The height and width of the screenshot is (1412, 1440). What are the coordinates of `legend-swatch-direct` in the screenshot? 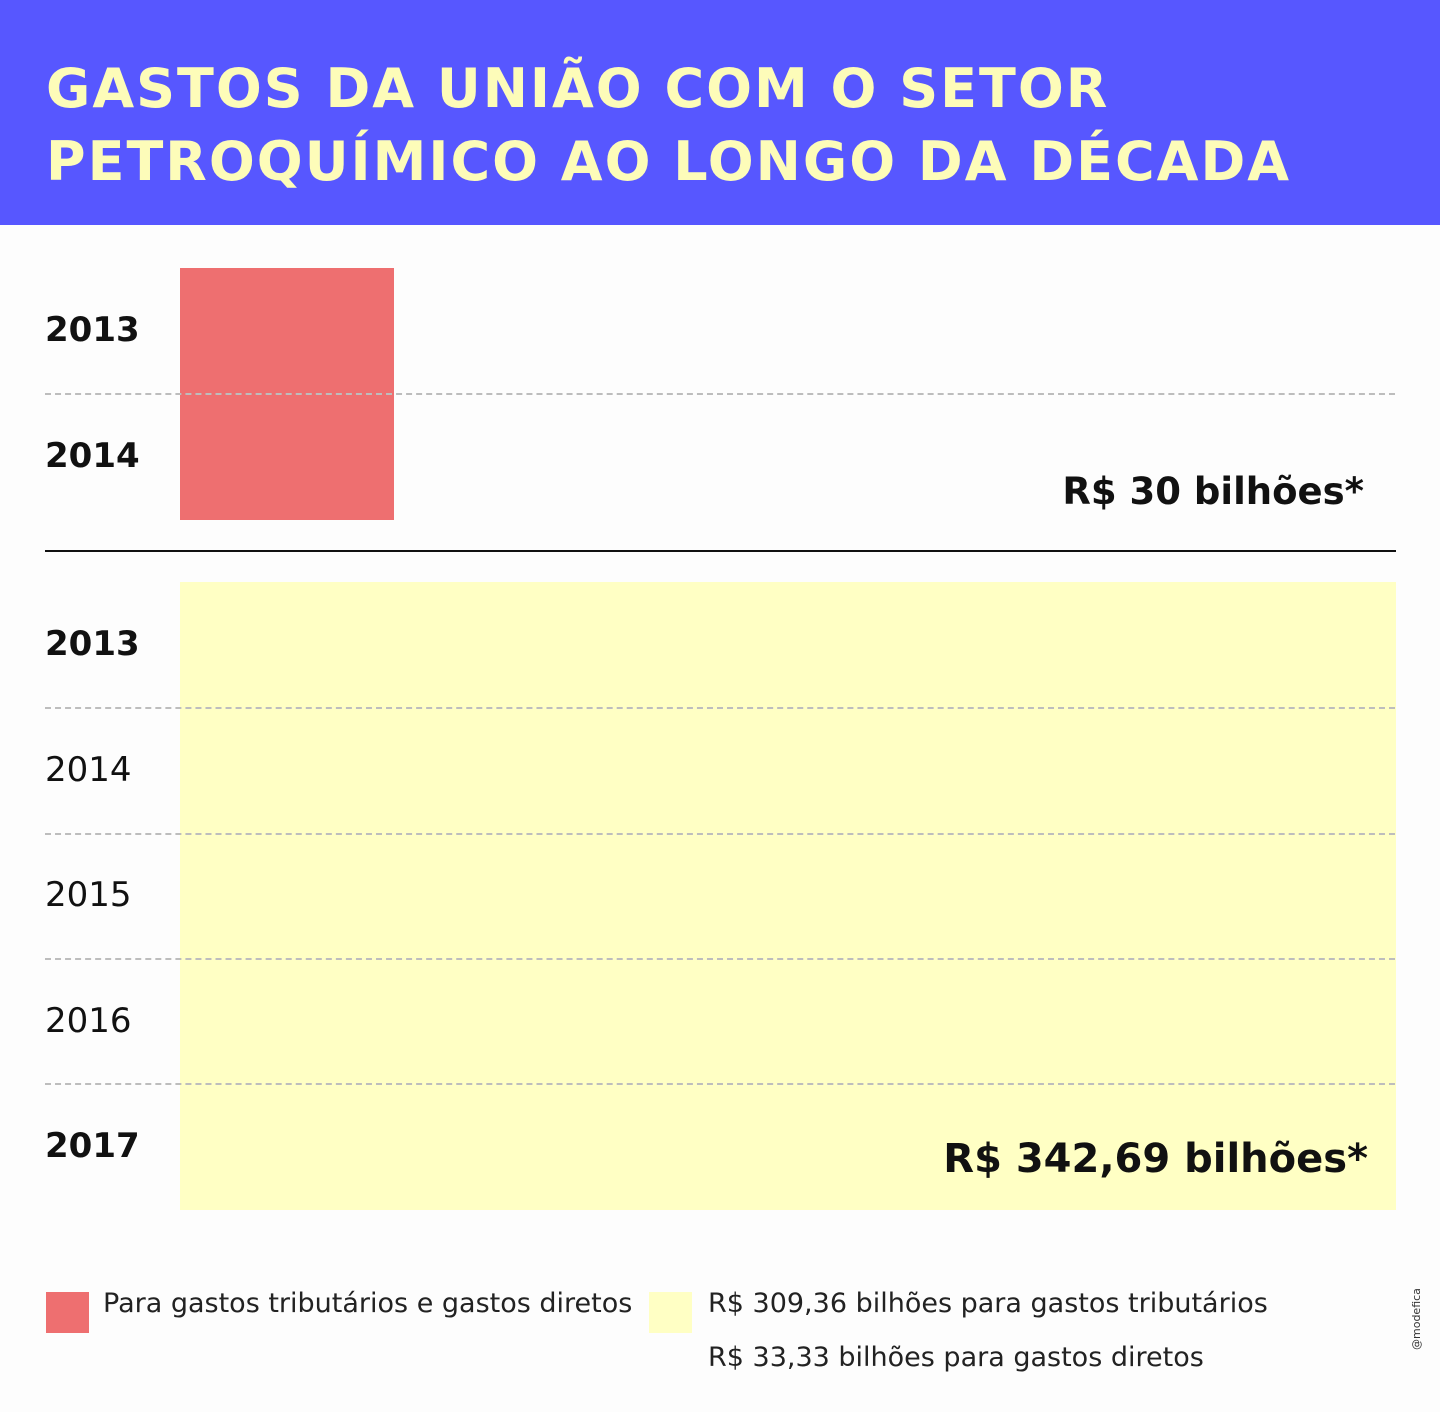 It's located at (67, 1312).